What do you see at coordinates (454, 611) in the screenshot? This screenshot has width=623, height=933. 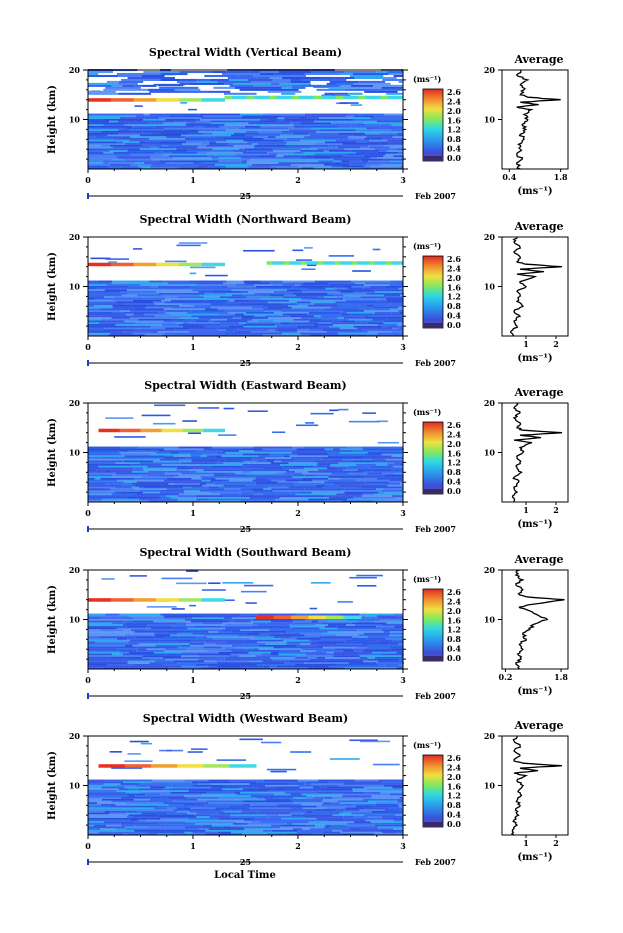 I see `colorbar-tick-label: 2.0` at bounding box center [454, 611].